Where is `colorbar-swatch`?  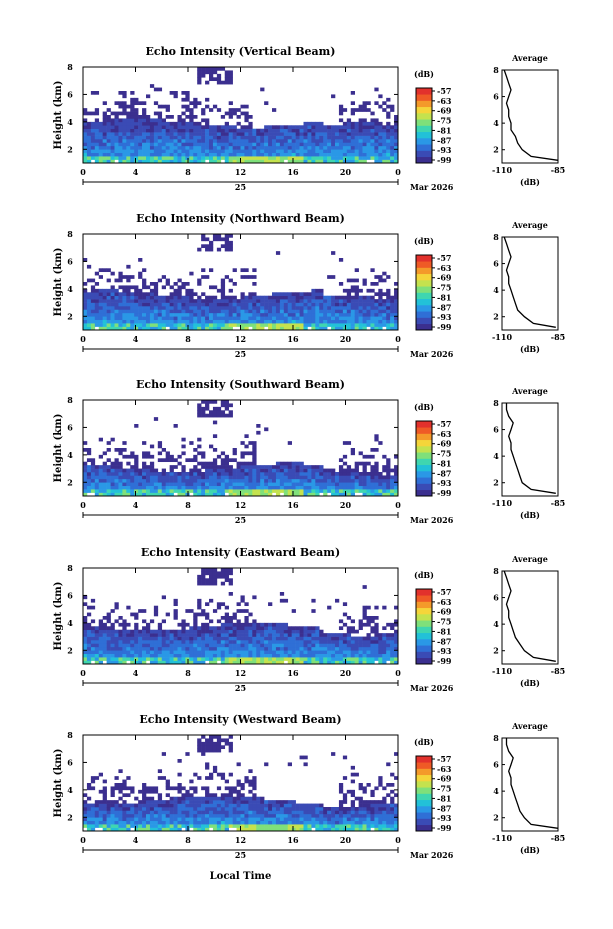
colorbar-swatch is located at coordinates (424, 314).